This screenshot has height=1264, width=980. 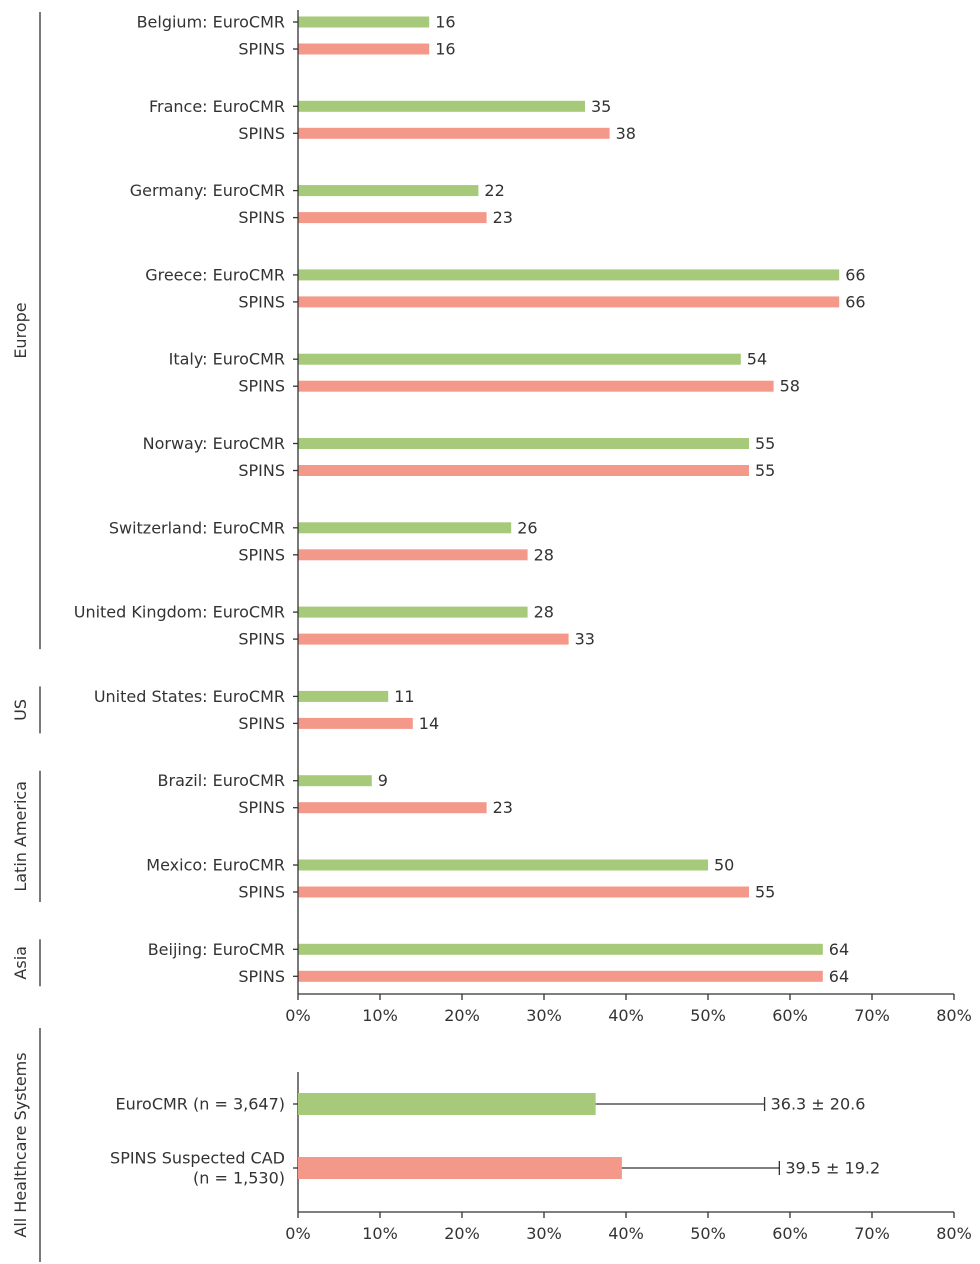 I want to click on category-label: United Kingdom: EuroCMR, so click(x=179, y=612).